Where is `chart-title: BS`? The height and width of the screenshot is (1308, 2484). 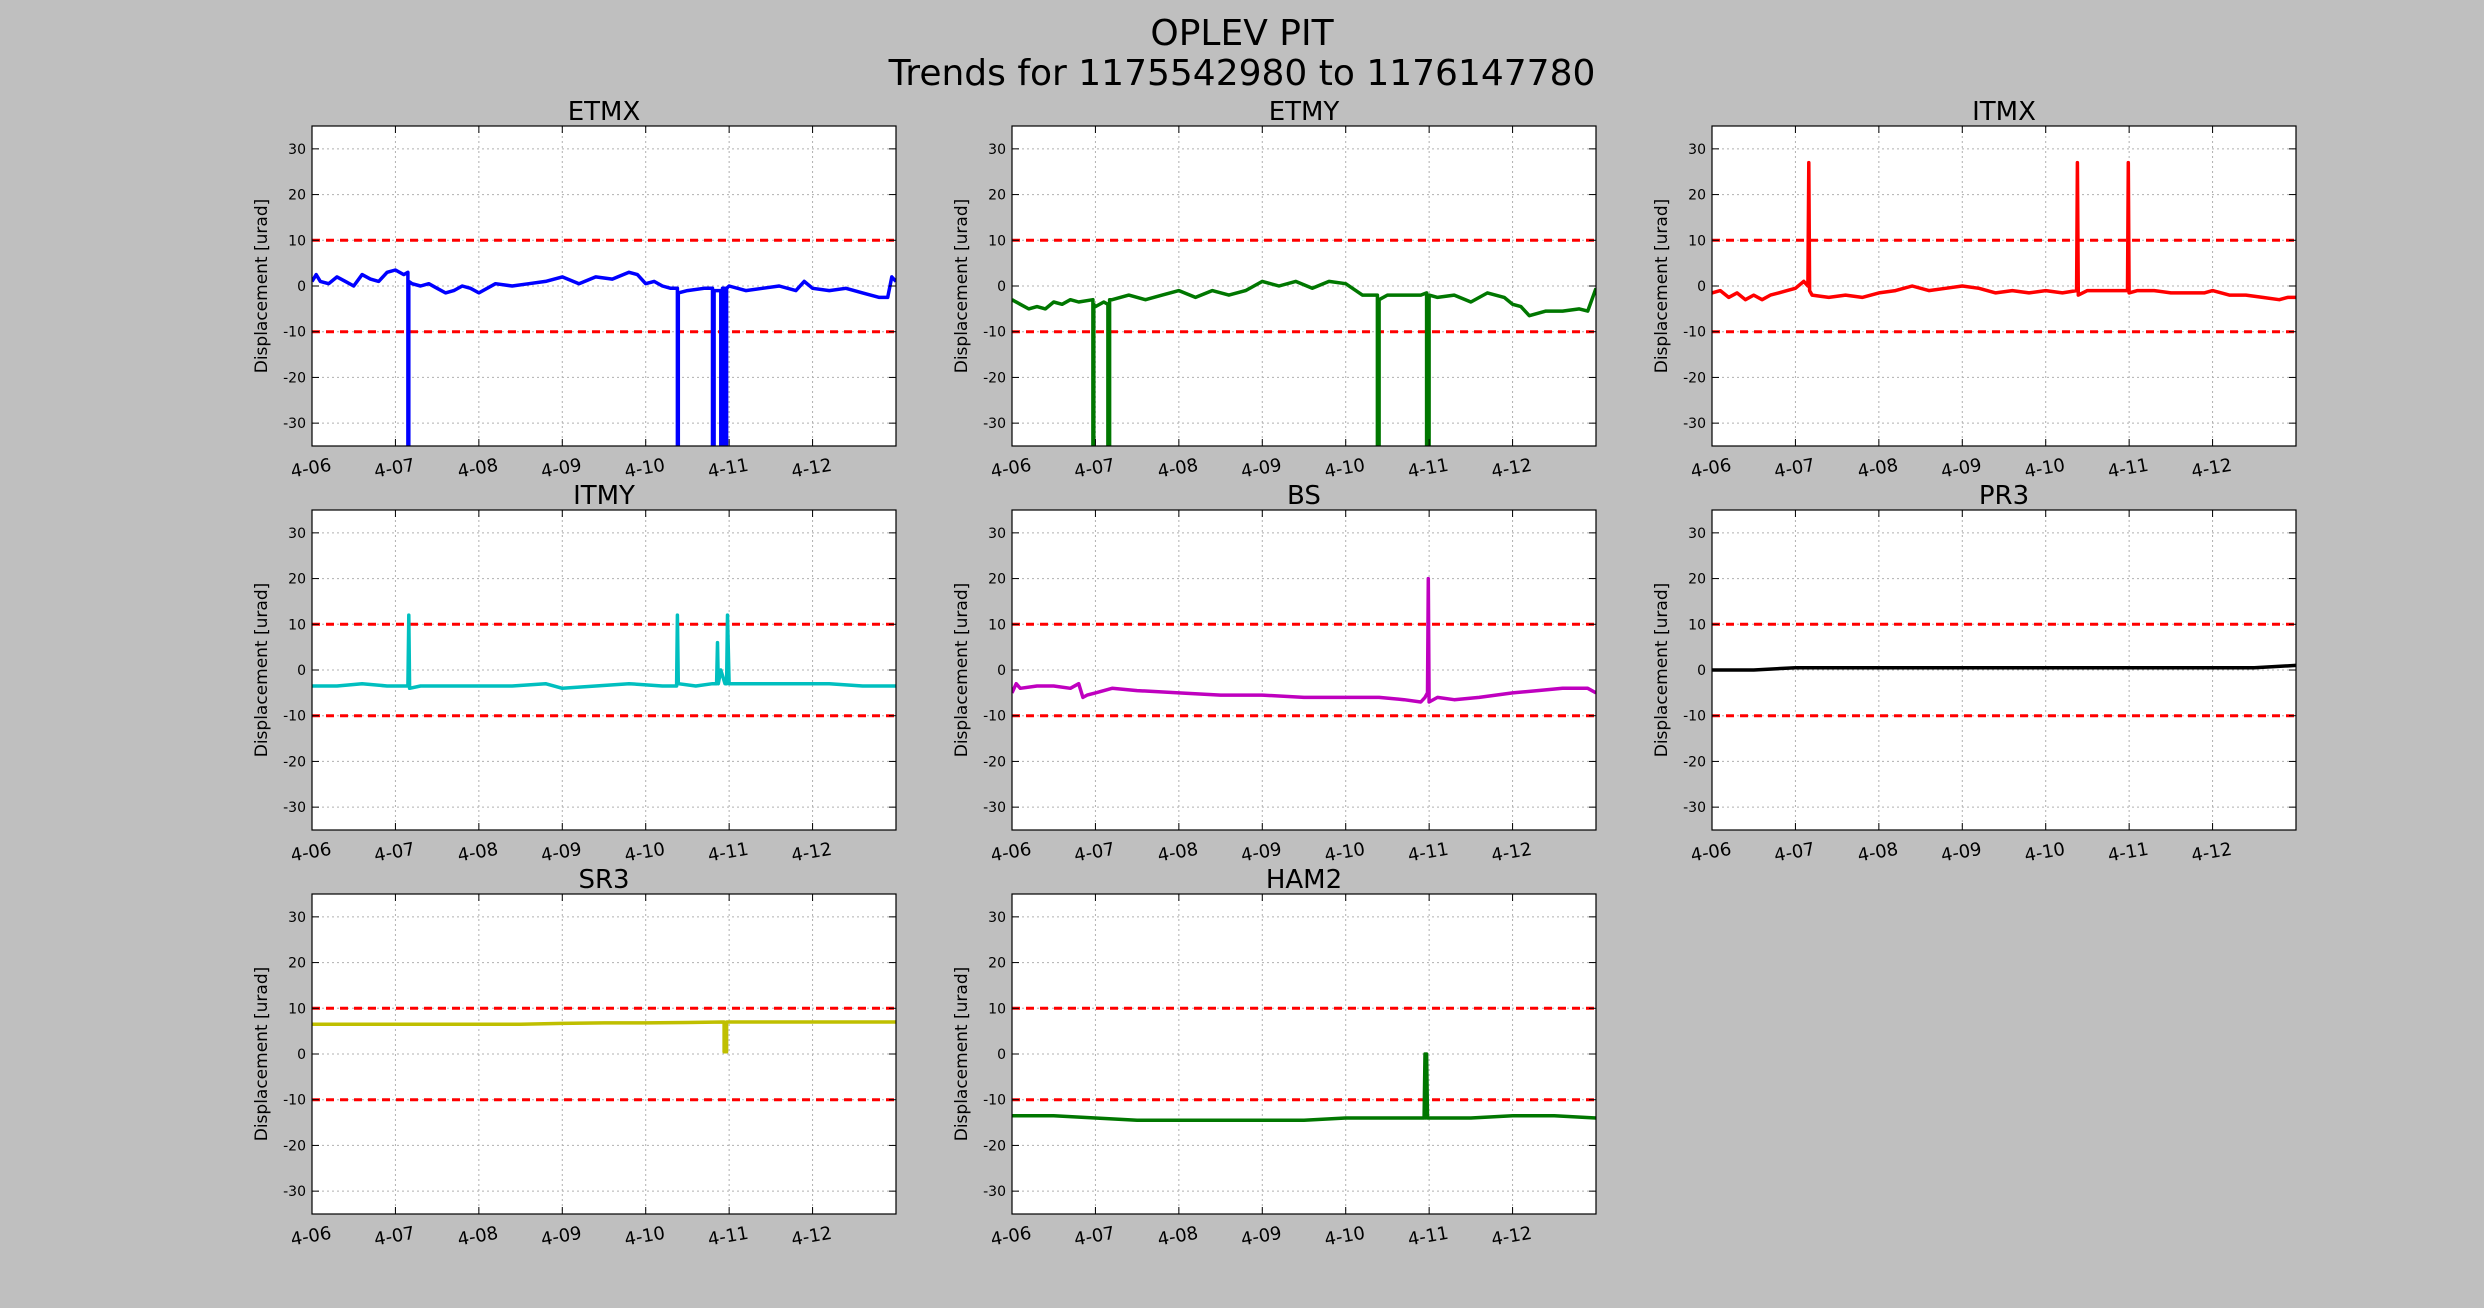
chart-title: BS is located at coordinates (1304, 496).